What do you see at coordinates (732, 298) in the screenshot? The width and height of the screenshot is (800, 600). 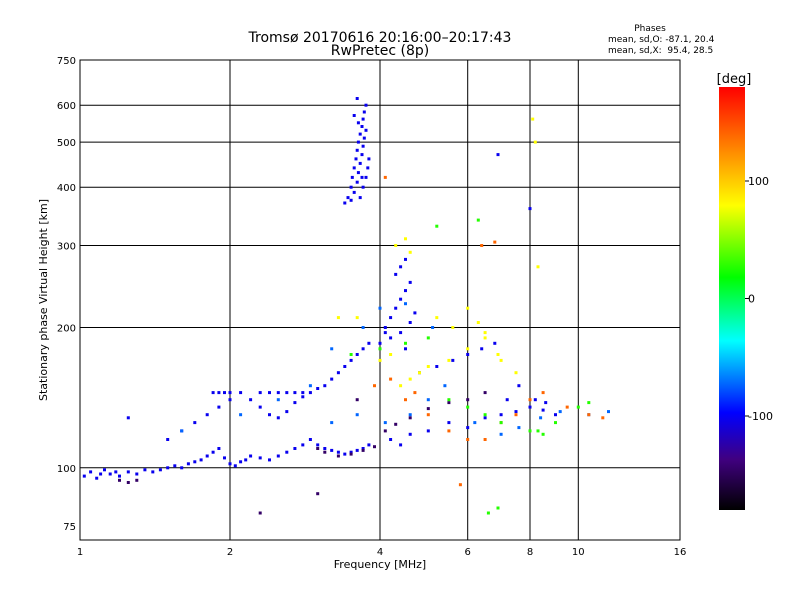 I see `colorbar` at bounding box center [732, 298].